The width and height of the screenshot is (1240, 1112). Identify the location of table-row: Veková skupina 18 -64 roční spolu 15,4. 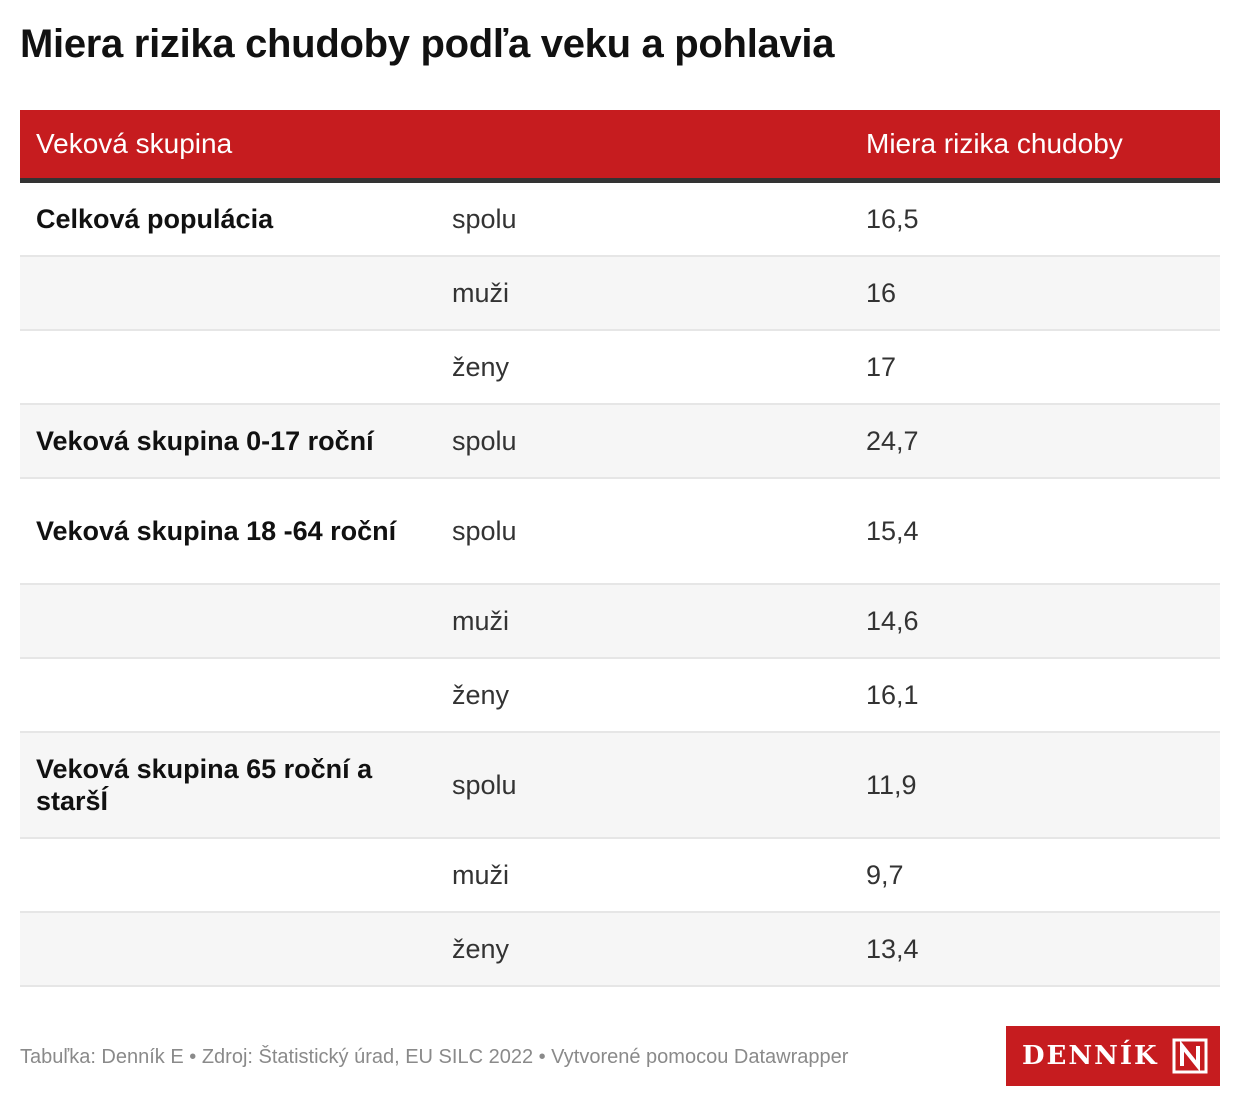
(620, 532).